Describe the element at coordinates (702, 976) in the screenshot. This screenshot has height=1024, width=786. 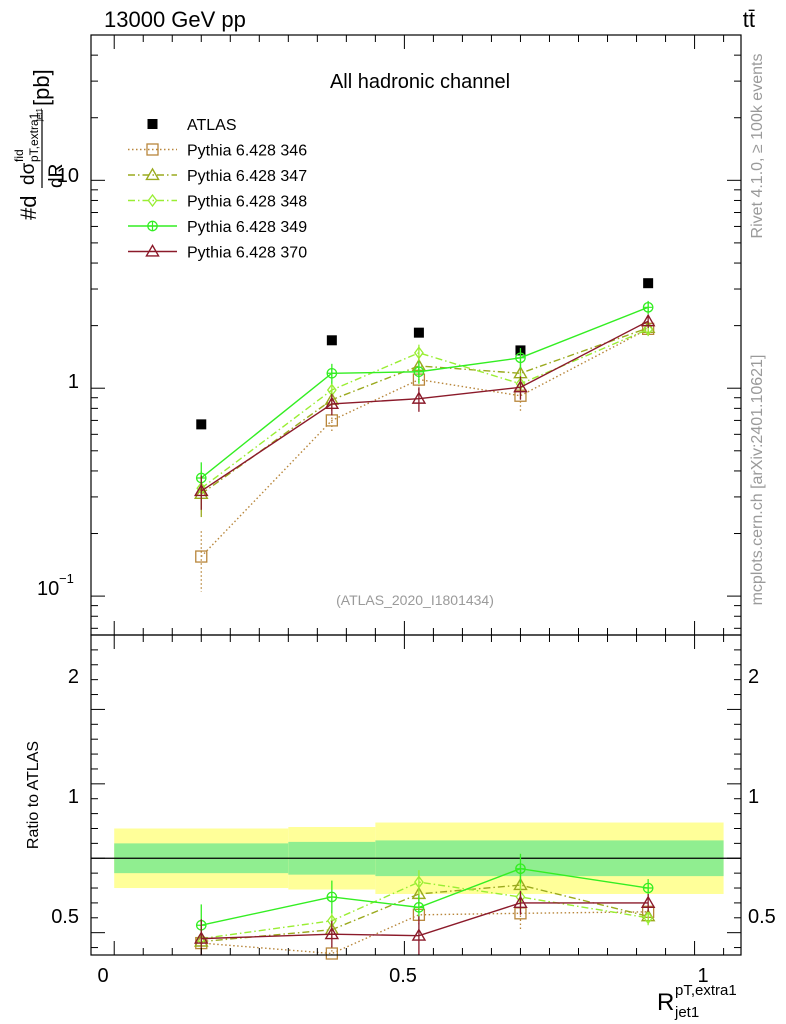
I see `xtick-label-1: 1` at that location.